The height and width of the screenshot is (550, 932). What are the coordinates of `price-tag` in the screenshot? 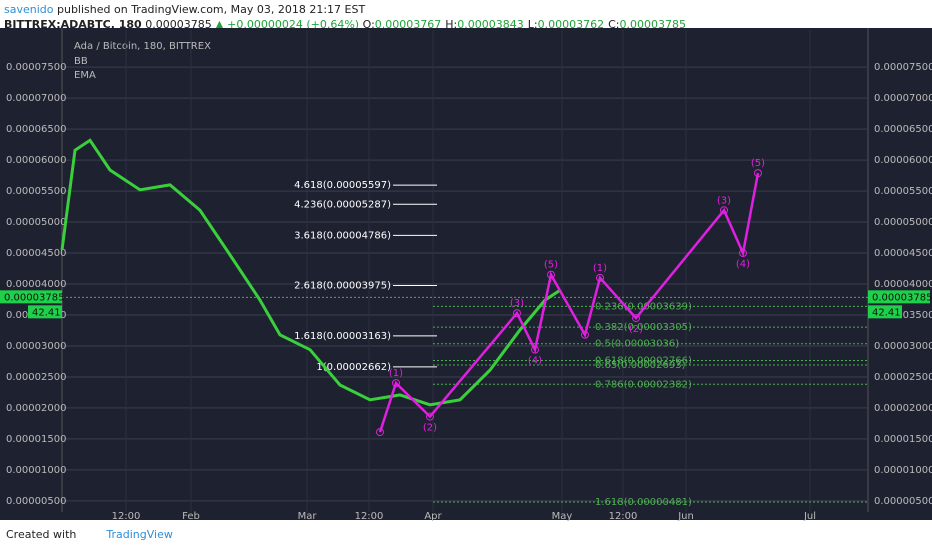 It's located at (31, 297).